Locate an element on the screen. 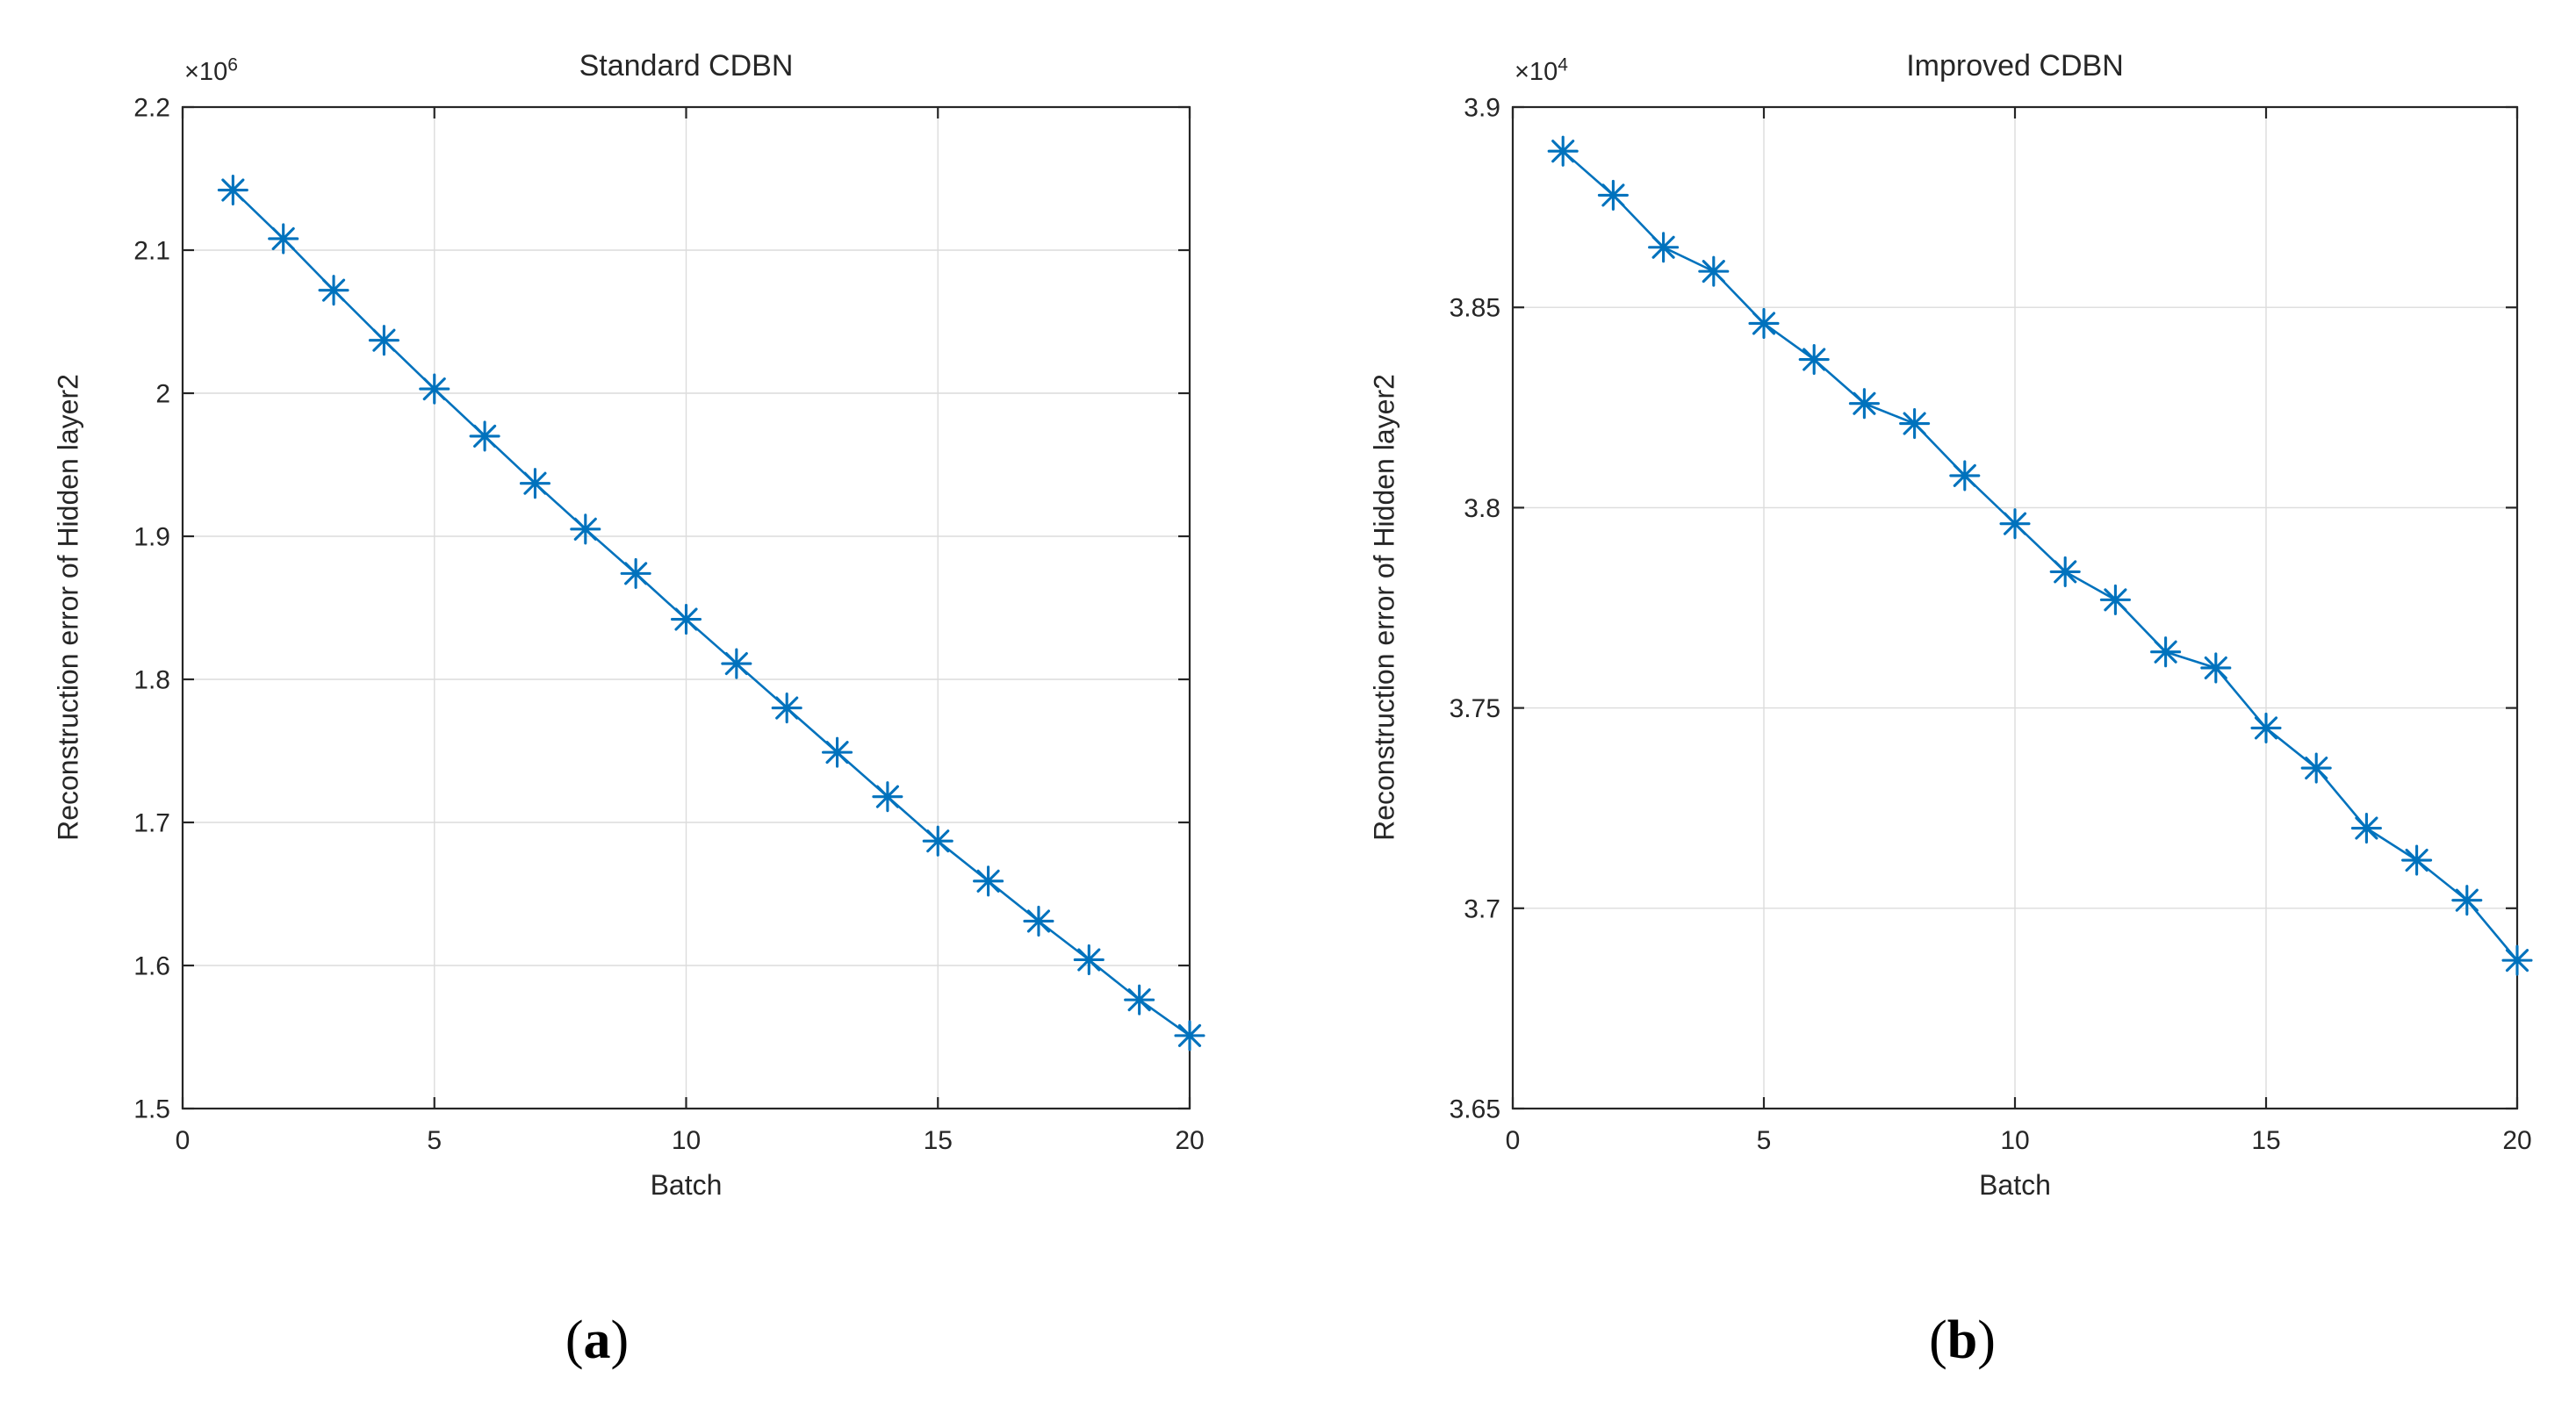  y-tick-label: 3.65 is located at coordinates (1475, 1109).